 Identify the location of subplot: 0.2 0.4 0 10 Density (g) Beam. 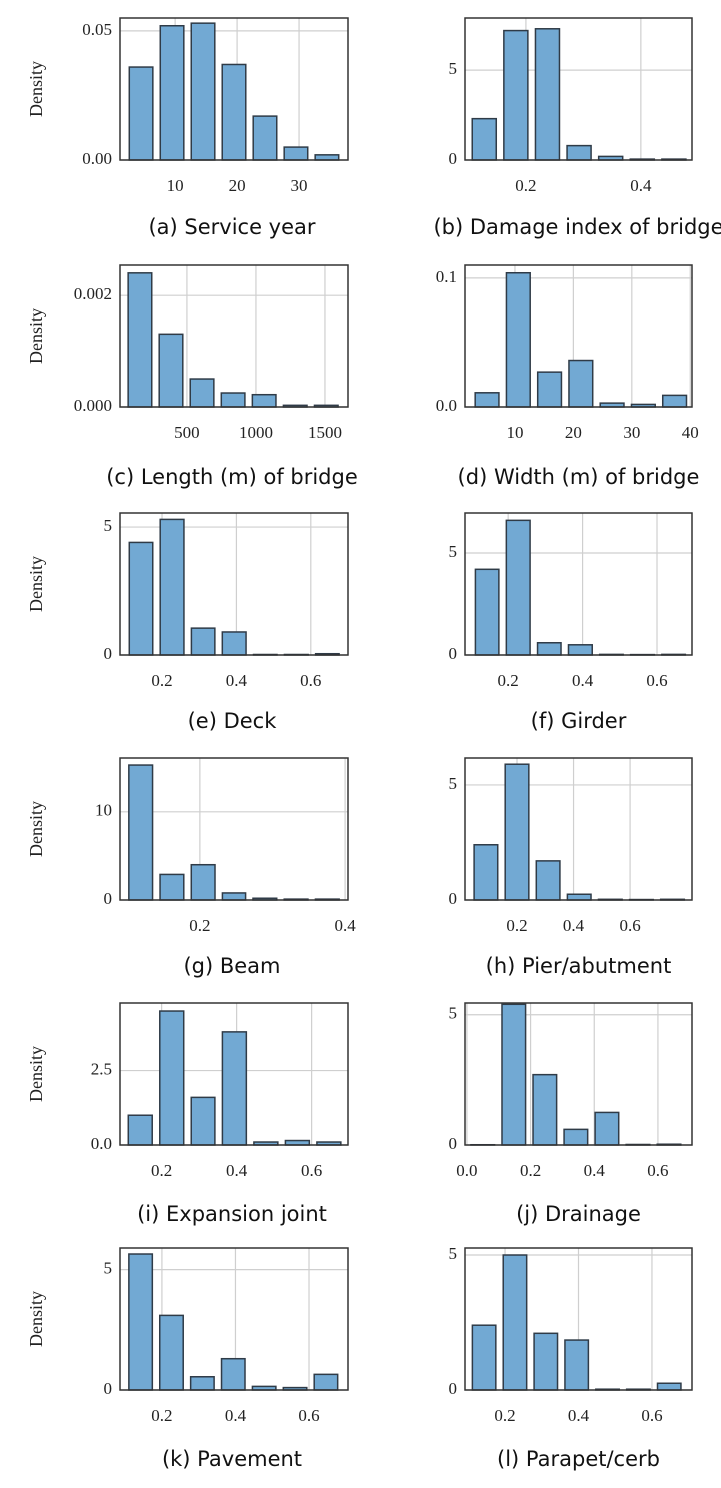
(191, 867).